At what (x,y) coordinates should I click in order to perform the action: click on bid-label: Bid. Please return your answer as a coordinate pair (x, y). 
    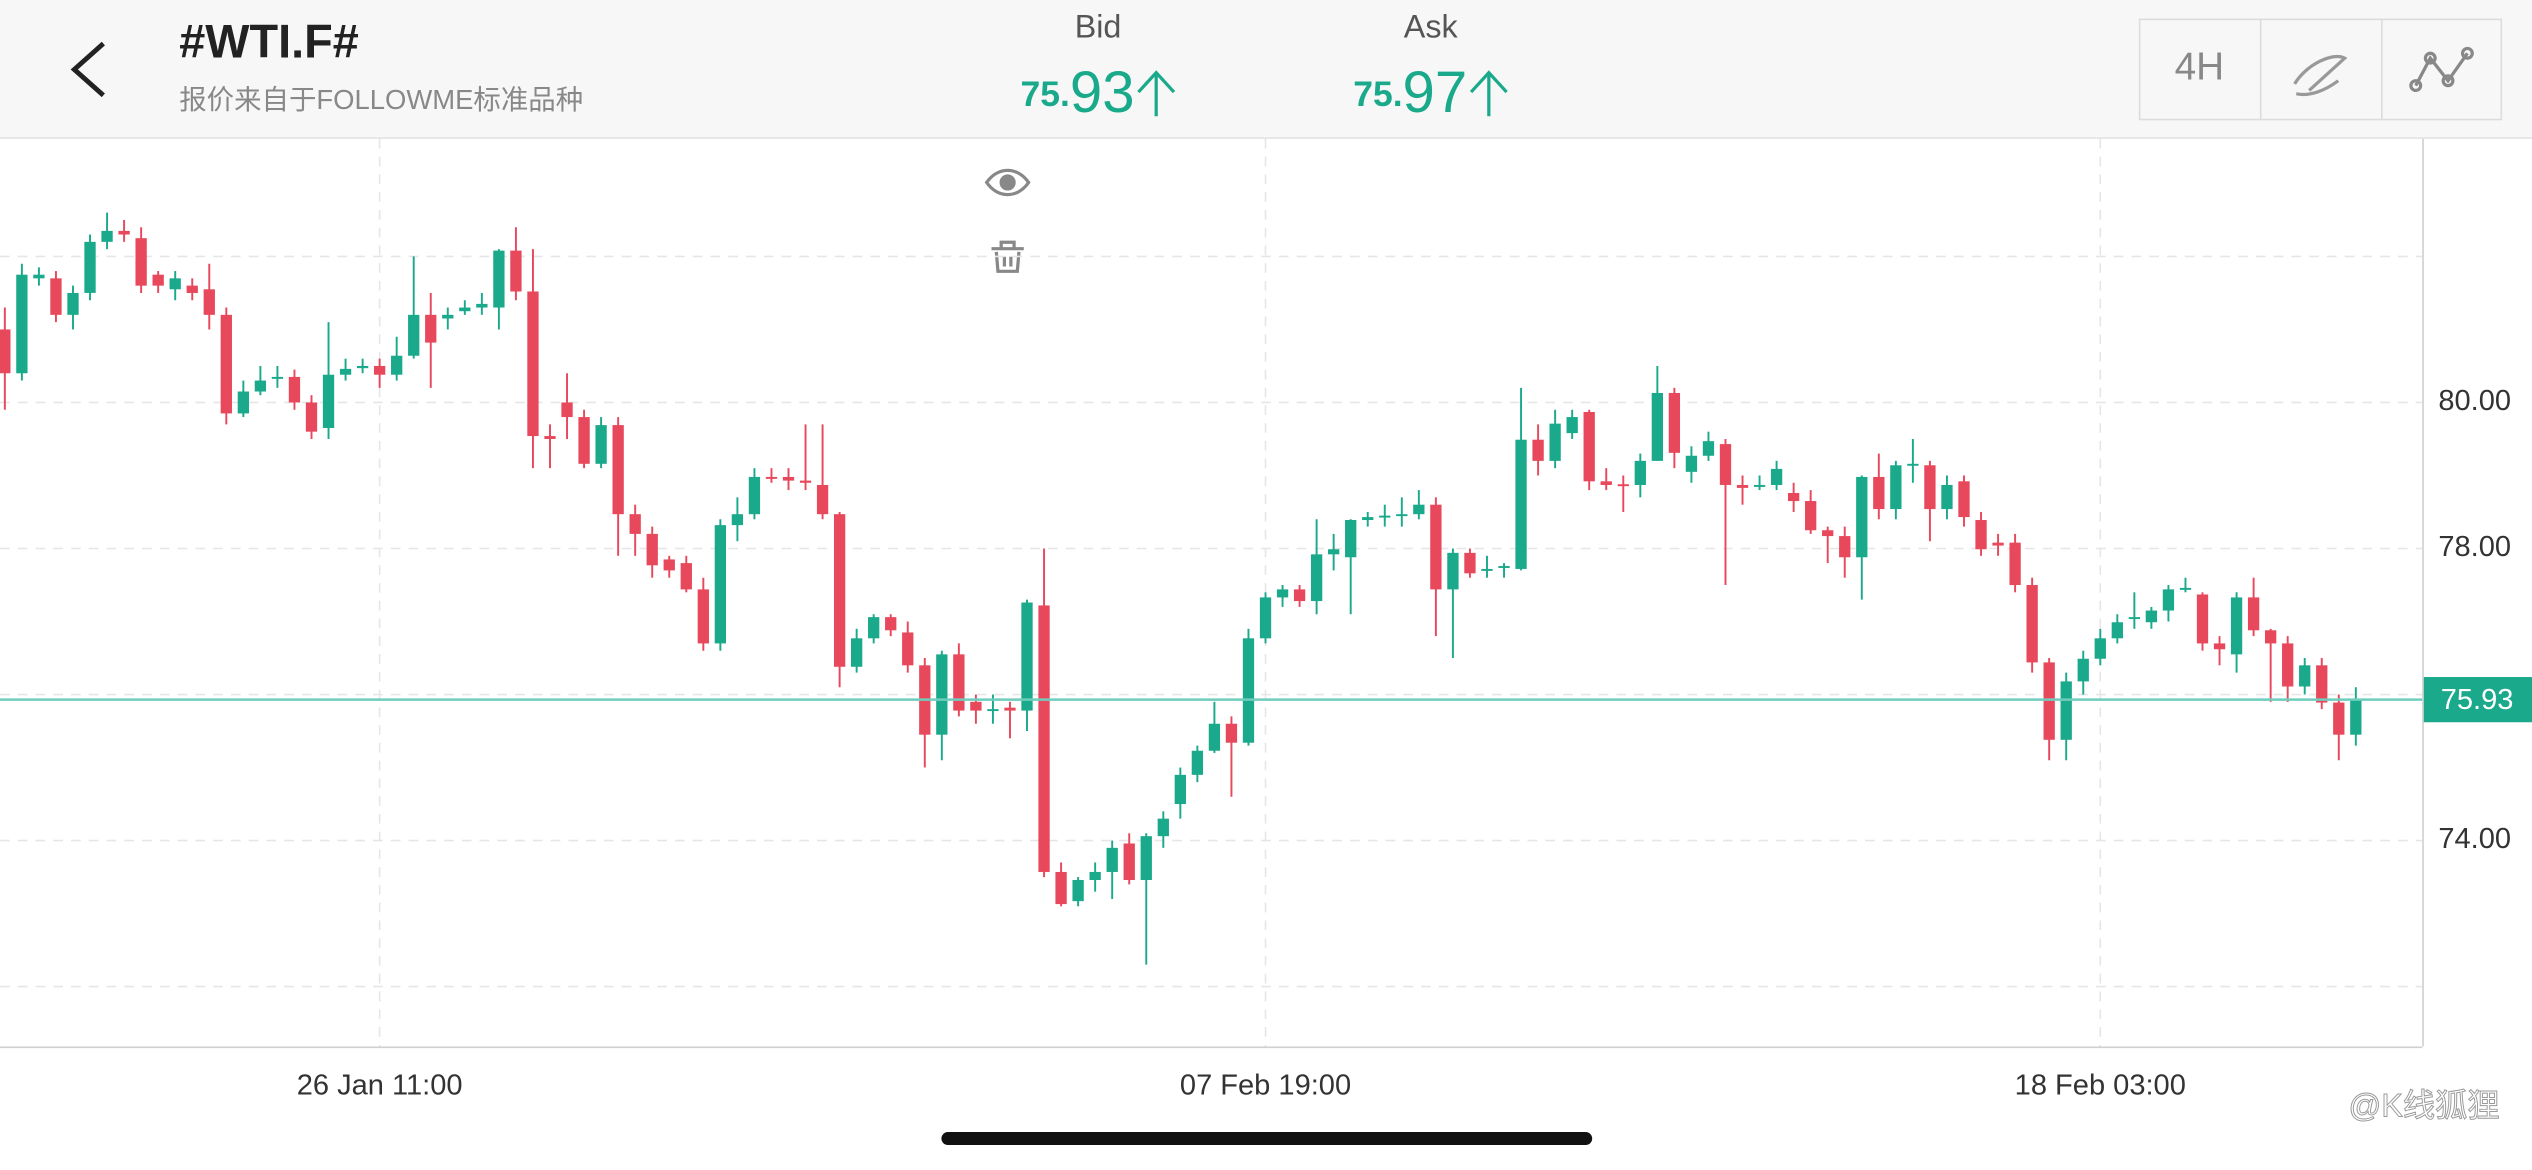
    Looking at the image, I should click on (1098, 27).